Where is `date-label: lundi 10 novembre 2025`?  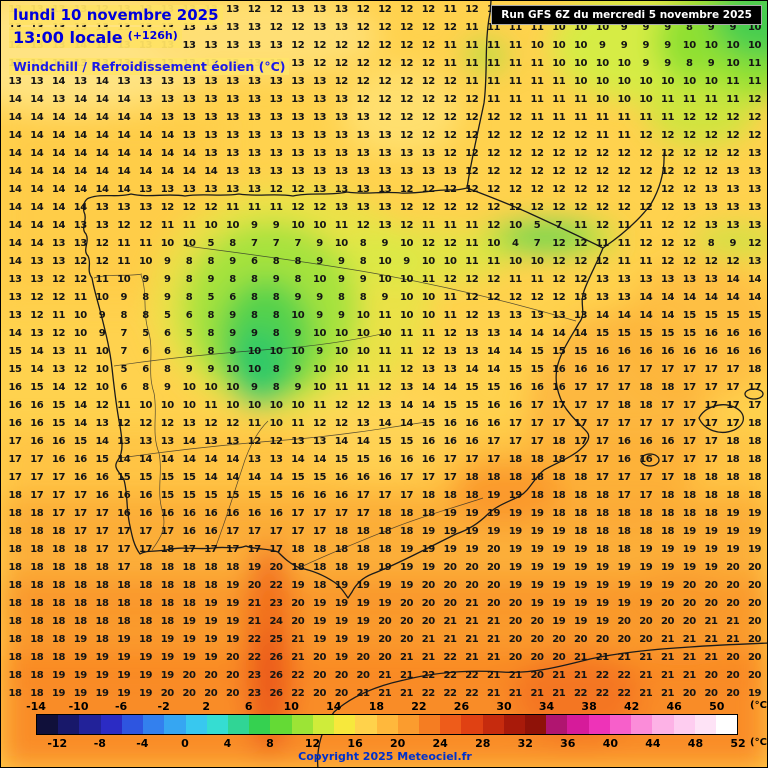
date-label: lundi 10 novembre 2025 is located at coordinates (116, 15).